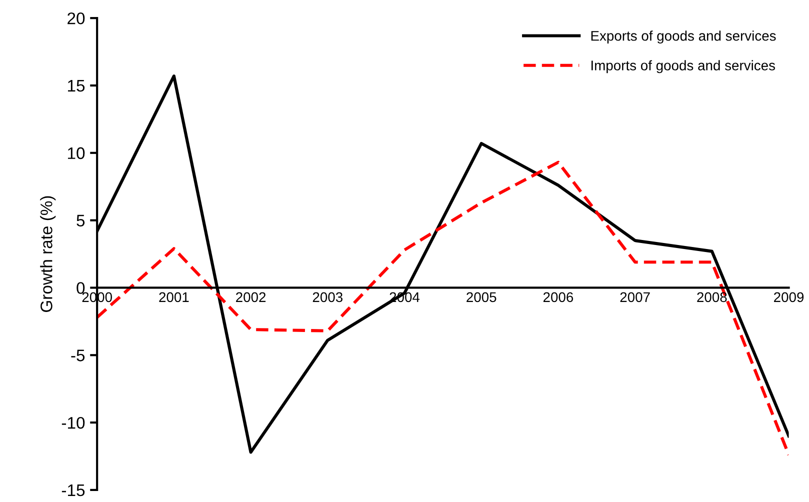 This screenshot has width=809, height=502. Describe the element at coordinates (789, 297) in the screenshot. I see `x-tick-label: 2009` at that location.